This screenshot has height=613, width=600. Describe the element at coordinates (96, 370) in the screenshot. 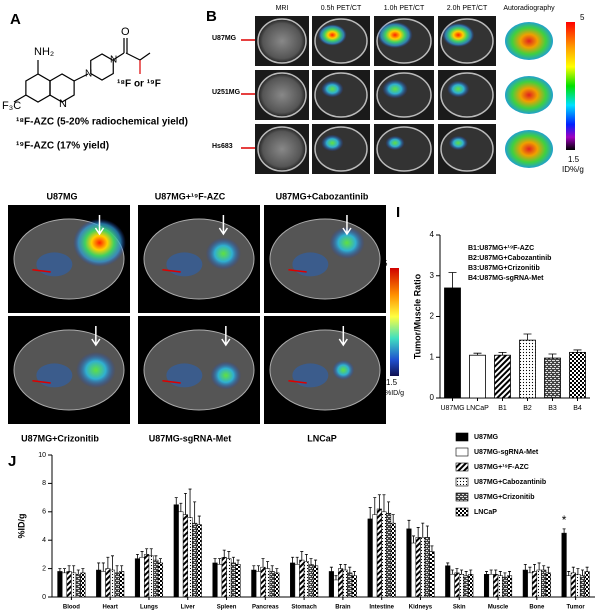

I see `tumor-uptake` at that location.